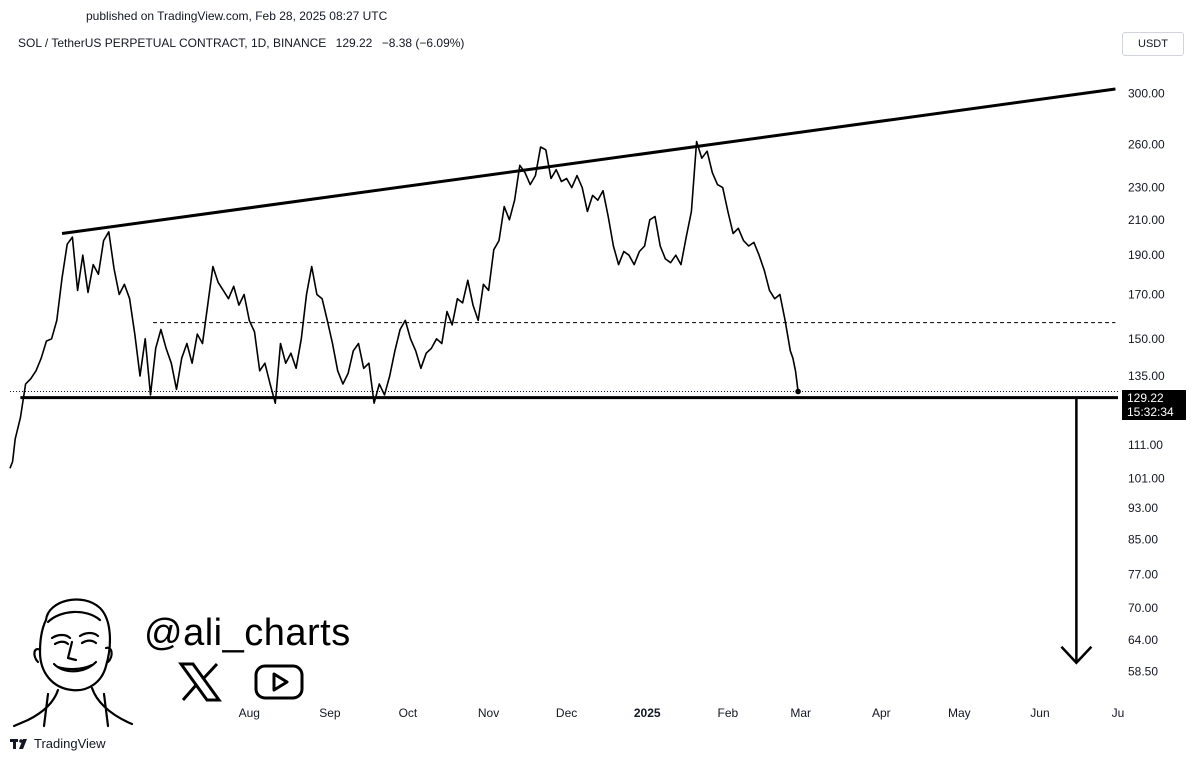 The height and width of the screenshot is (761, 1200). I want to click on x-tick-label: Apr, so click(881, 713).